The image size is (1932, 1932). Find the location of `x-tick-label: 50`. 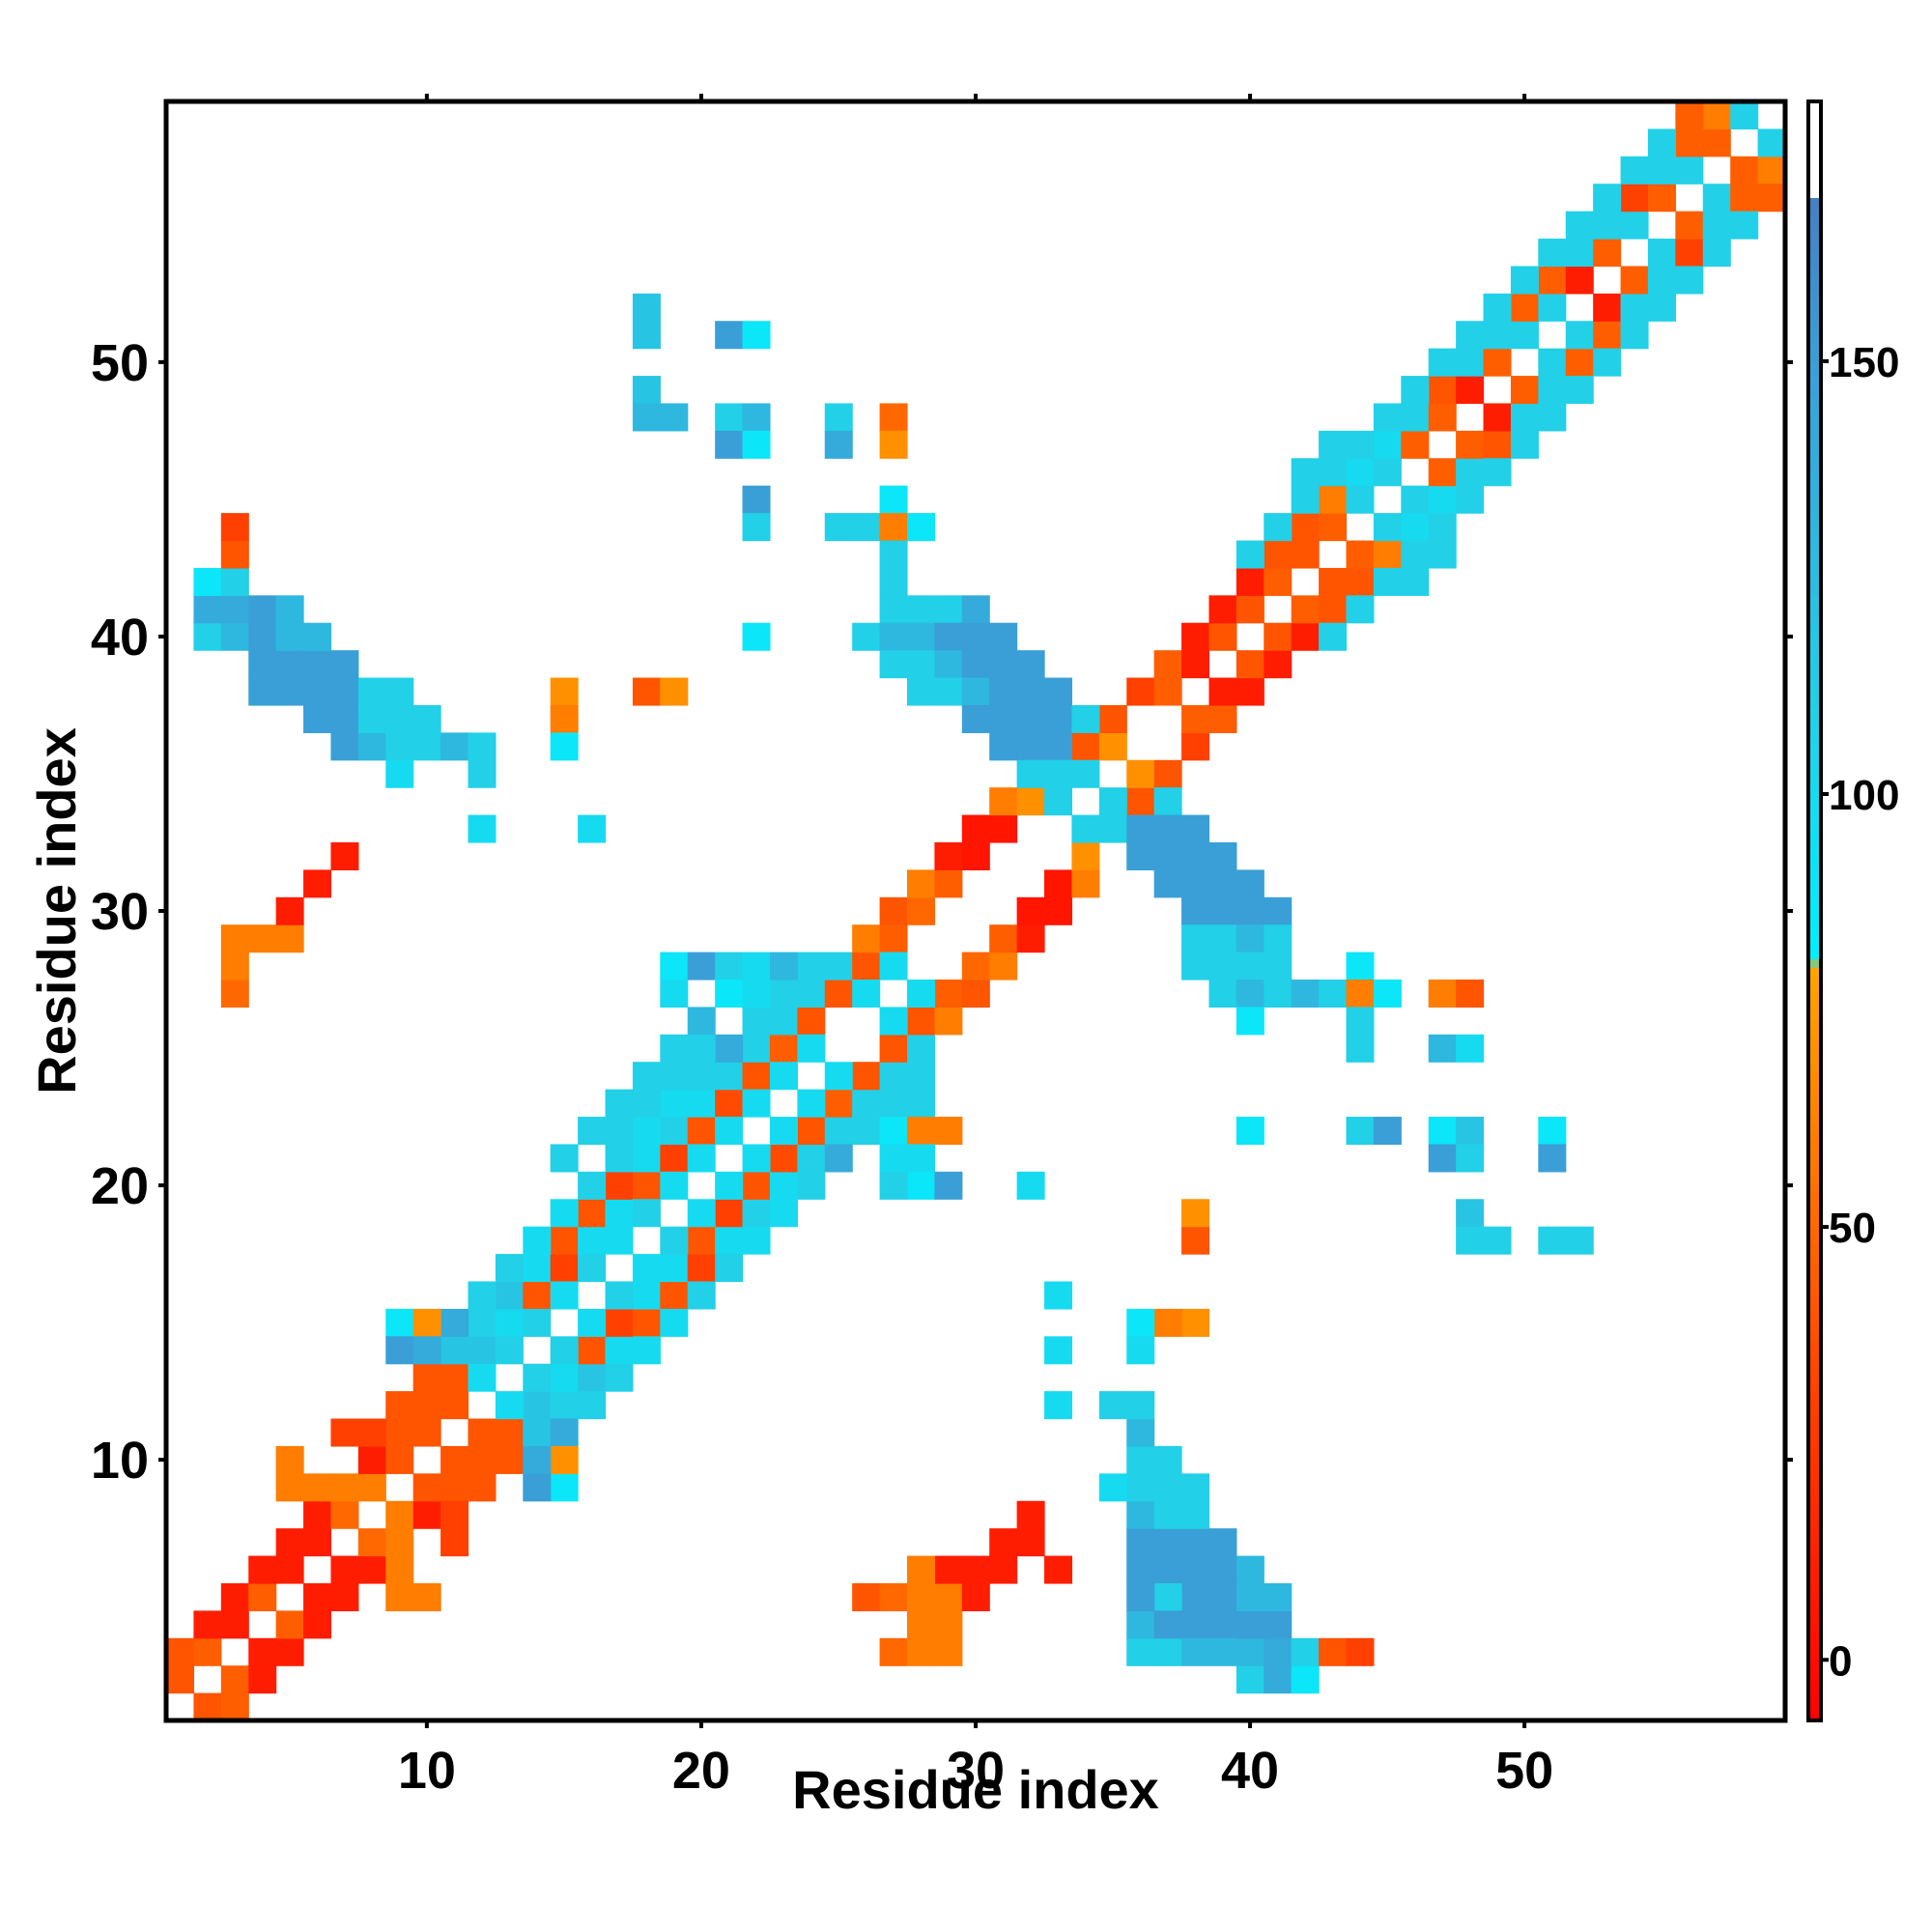

x-tick-label: 50 is located at coordinates (1524, 1771).